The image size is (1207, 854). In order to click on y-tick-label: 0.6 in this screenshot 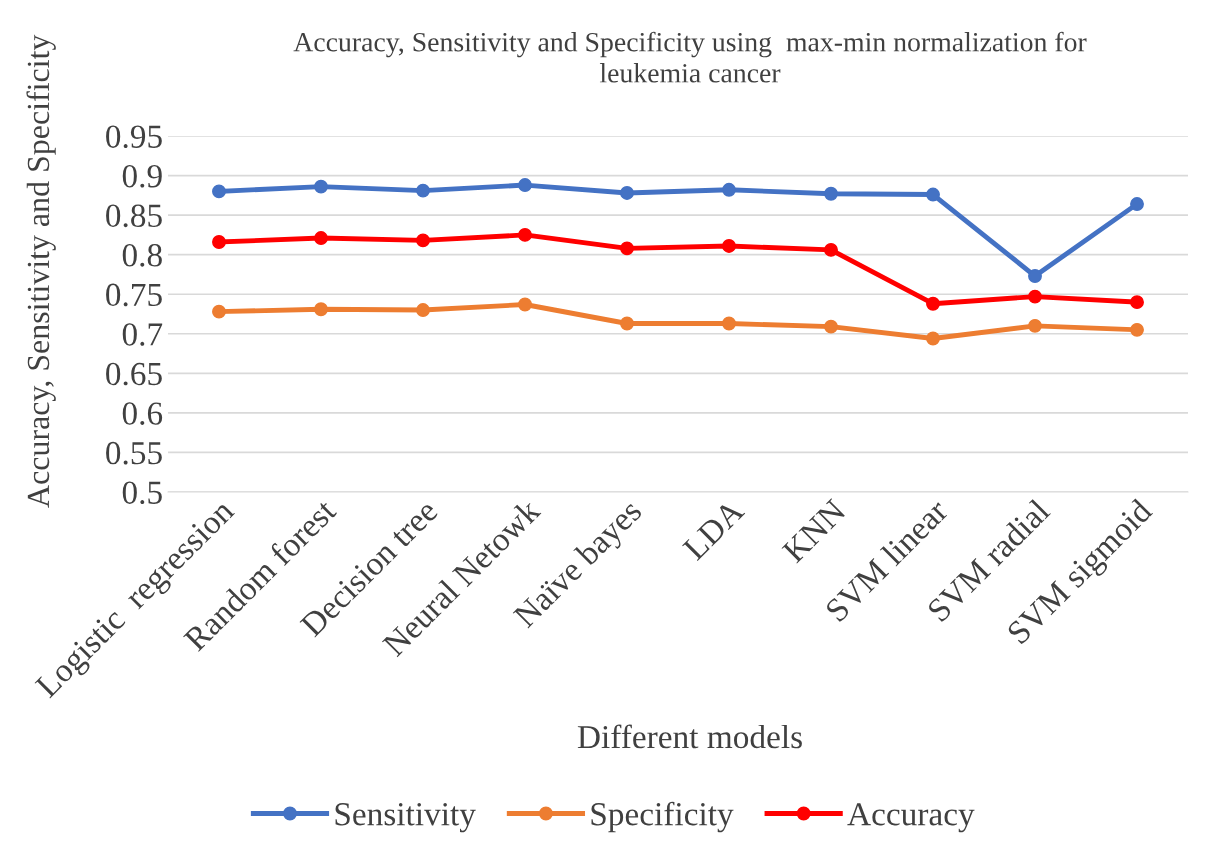, I will do `click(142, 413)`.